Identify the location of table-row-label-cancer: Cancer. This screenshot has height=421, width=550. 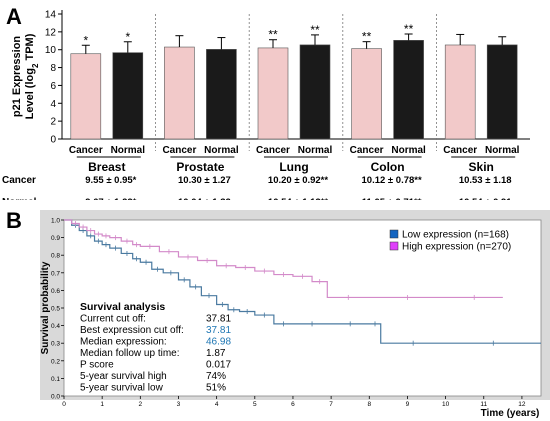
(19, 180).